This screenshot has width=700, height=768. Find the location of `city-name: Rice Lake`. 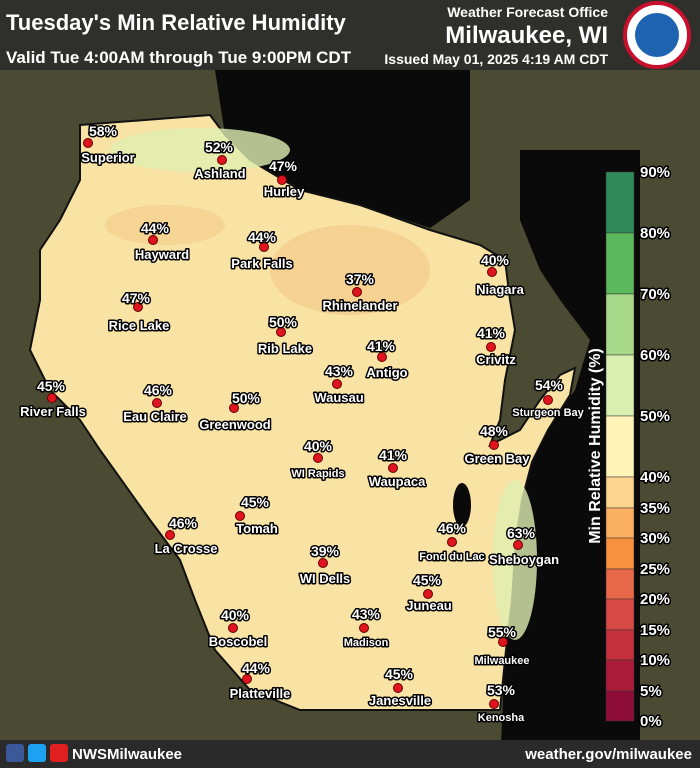

city-name: Rice Lake is located at coordinates (139, 325).